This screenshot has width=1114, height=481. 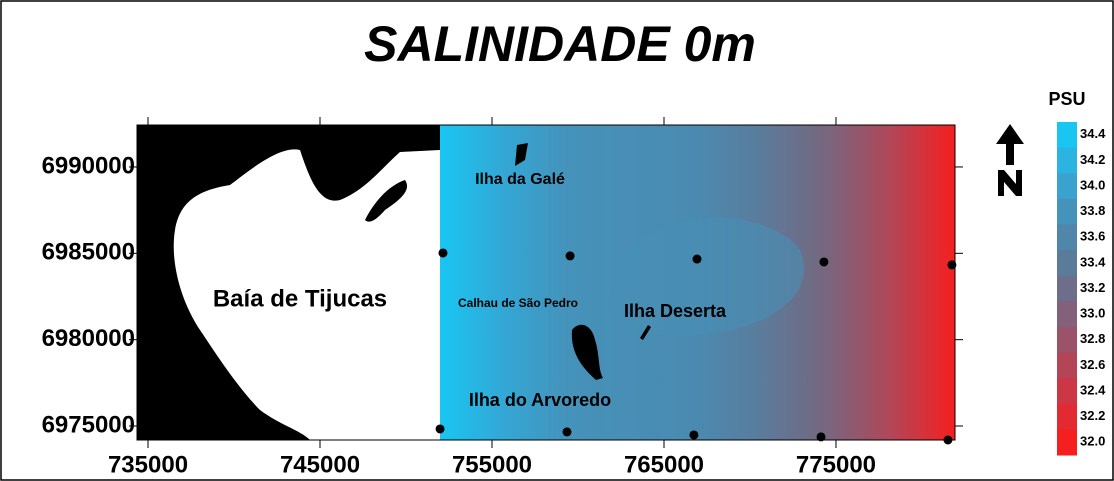 I want to click on peninsula, so click(x=386, y=201).